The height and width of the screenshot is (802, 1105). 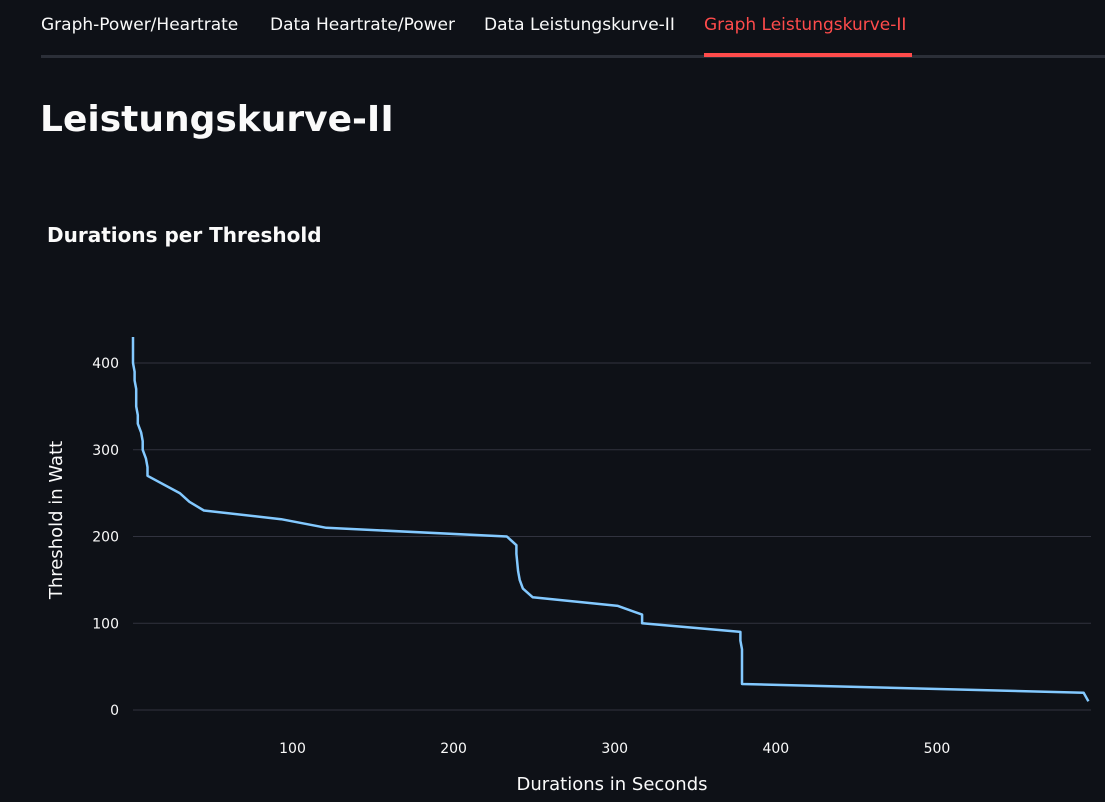 What do you see at coordinates (105, 364) in the screenshot?
I see `y-tick-label-400: 400` at bounding box center [105, 364].